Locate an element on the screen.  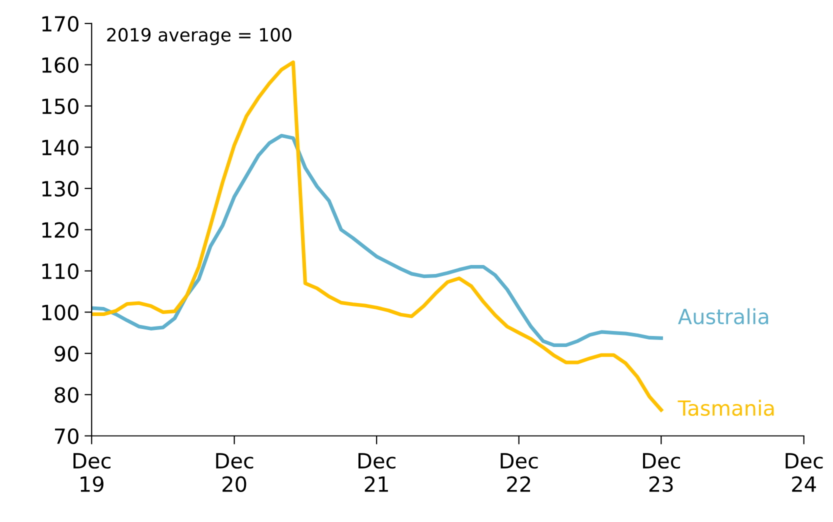
y-tick-label: 120 is located at coordinates (60, 230).